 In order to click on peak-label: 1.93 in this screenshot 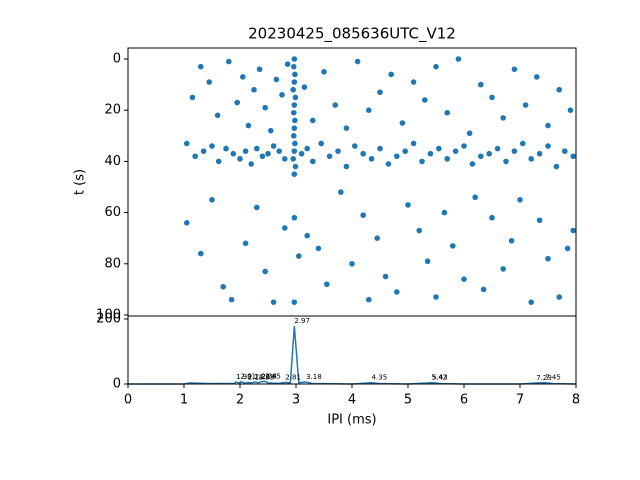, I will do `click(244, 377)`.